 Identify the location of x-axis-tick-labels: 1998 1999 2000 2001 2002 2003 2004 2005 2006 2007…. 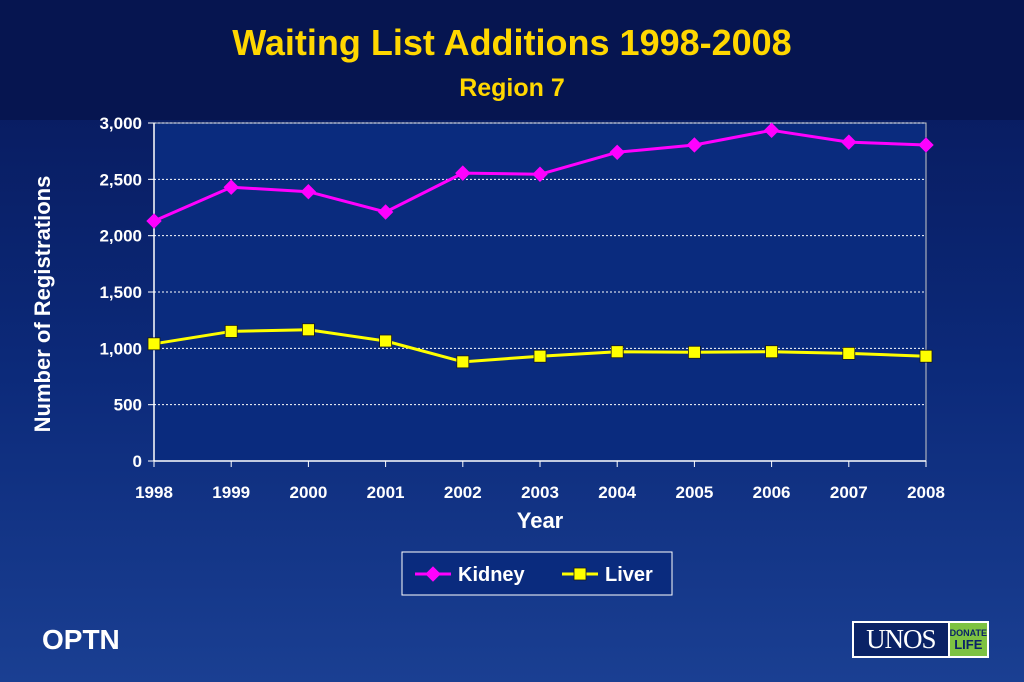
(540, 492).